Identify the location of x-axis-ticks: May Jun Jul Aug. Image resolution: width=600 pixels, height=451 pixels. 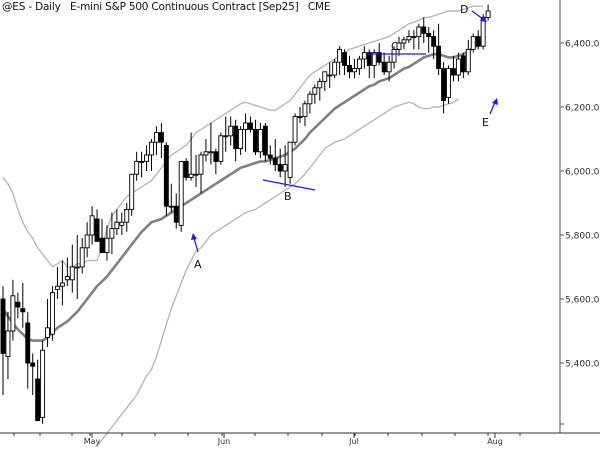
(267, 439).